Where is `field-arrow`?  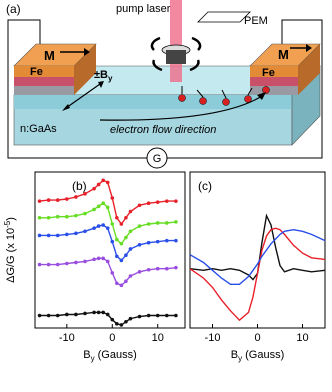 field-arrow is located at coordinates (83, 96).